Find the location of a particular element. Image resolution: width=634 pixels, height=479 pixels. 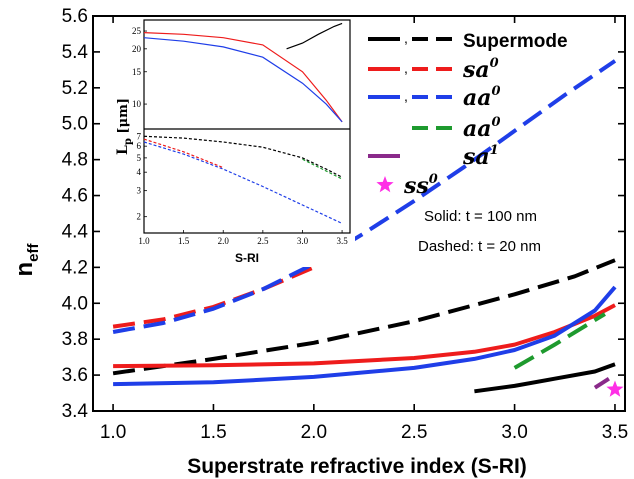

legend-label-text-0: Supermode is located at coordinates (515, 41).